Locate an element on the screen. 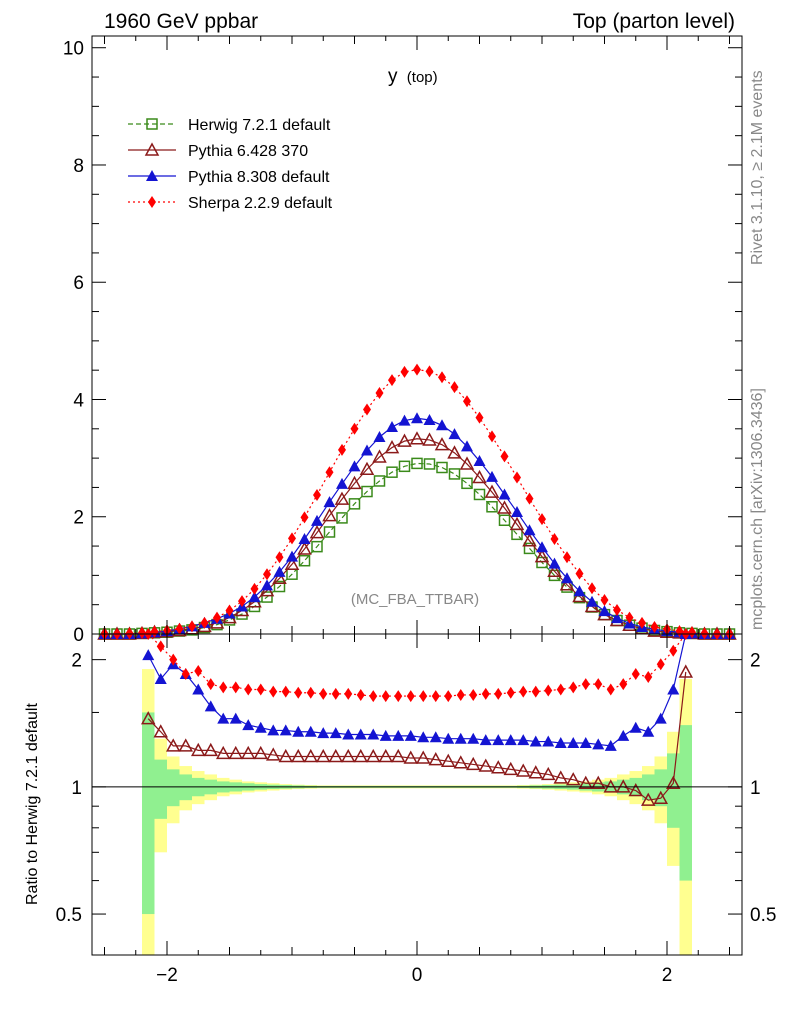  legend-label: Herwig 7.2.1 default is located at coordinates (259, 125).